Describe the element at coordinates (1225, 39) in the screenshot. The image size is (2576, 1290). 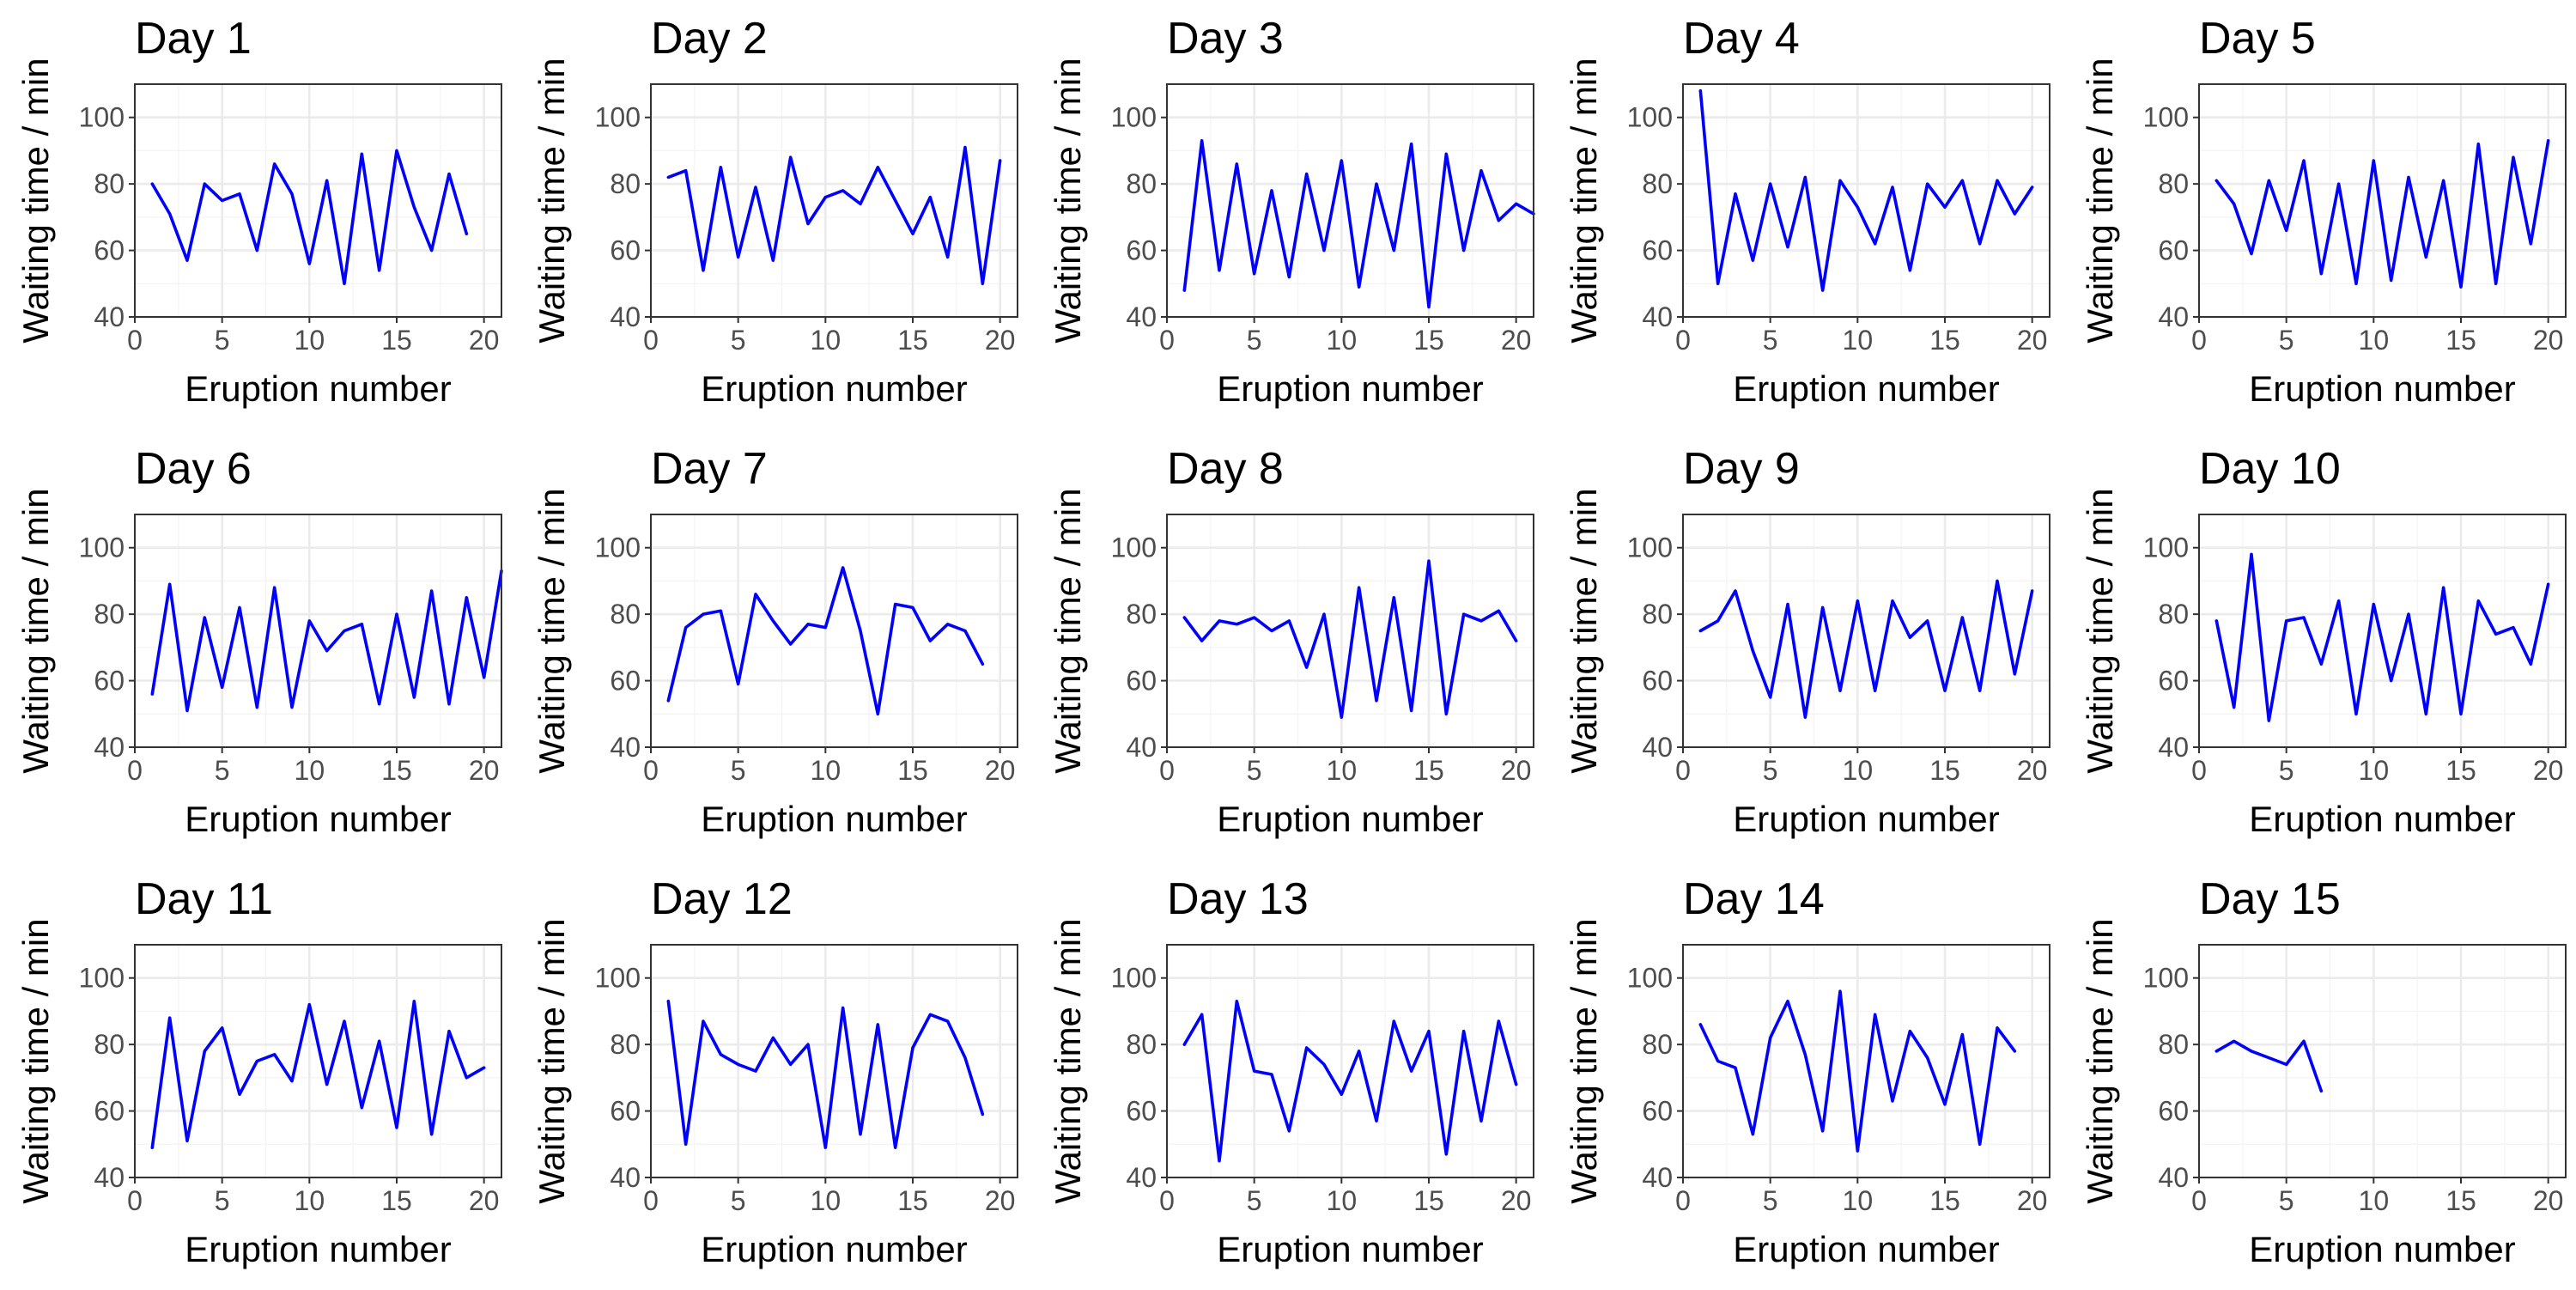
I see `panel-title: Day 3` at that location.